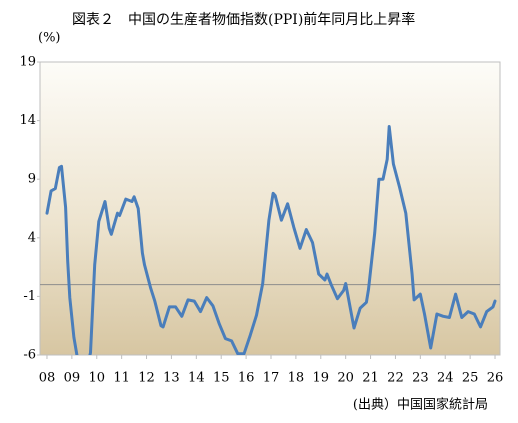 The width and height of the screenshot is (518, 423). Describe the element at coordinates (27, 62) in the screenshot. I see `y-tick-label: 19` at that location.